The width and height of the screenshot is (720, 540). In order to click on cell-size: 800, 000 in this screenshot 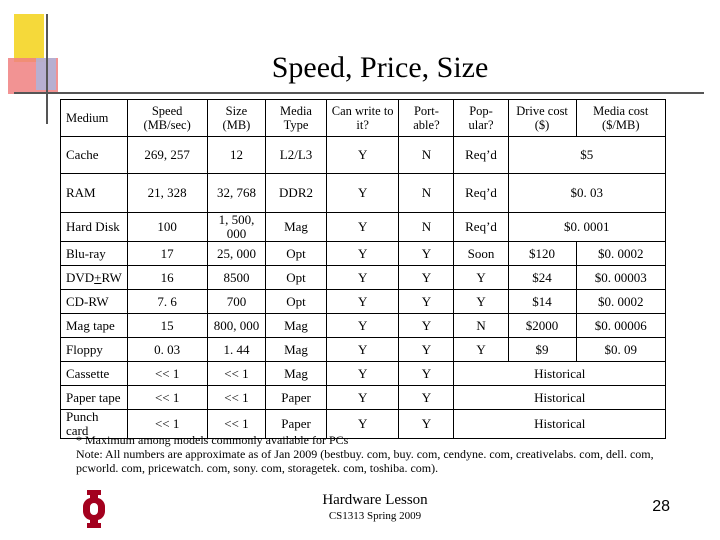, I will do `click(236, 325)`.